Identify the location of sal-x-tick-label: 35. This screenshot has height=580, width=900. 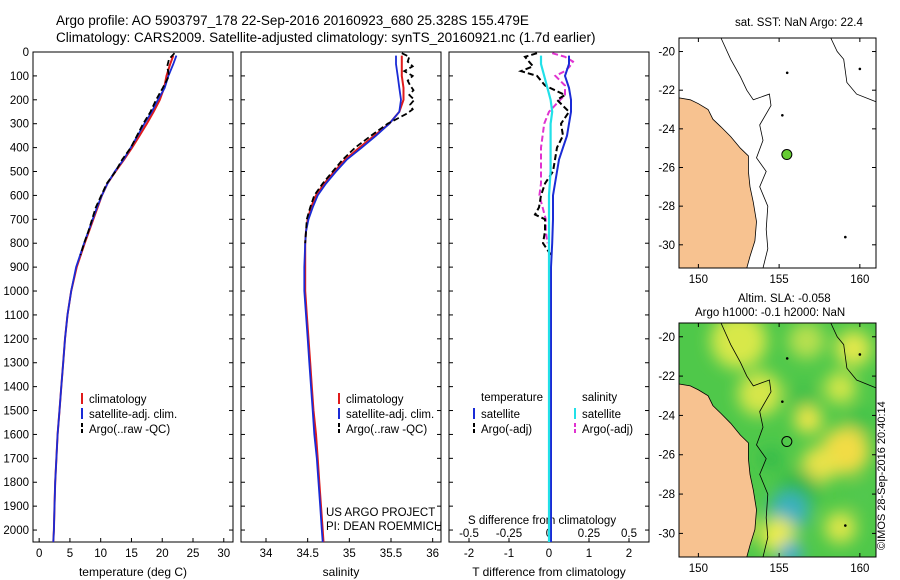
(349, 554).